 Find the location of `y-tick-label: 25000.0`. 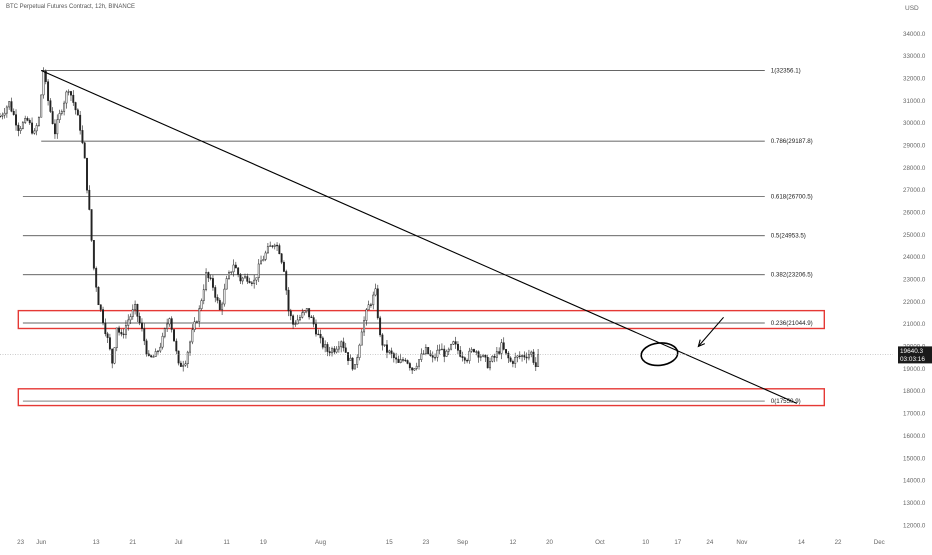

y-tick-label: 25000.0 is located at coordinates (914, 235).